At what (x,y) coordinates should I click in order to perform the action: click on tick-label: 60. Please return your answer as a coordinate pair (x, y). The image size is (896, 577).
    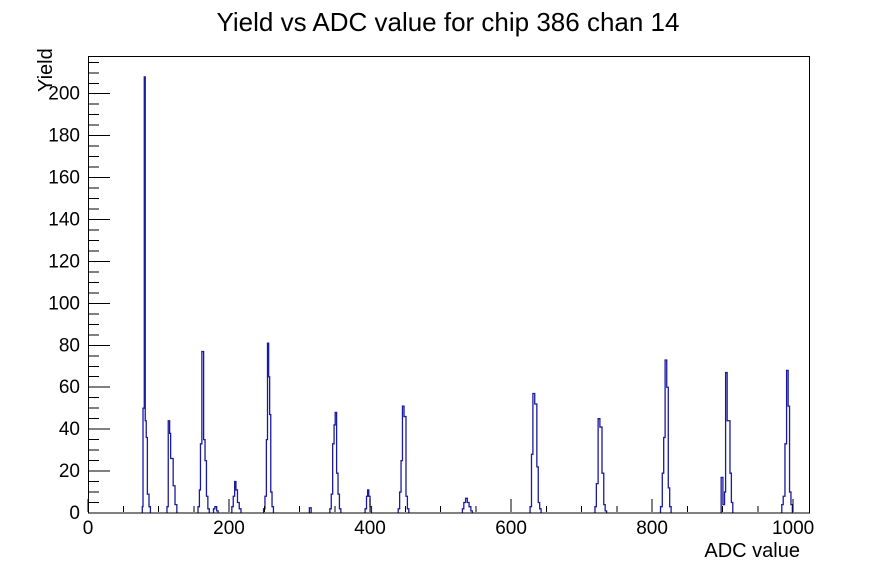
    Looking at the image, I should click on (69, 387).